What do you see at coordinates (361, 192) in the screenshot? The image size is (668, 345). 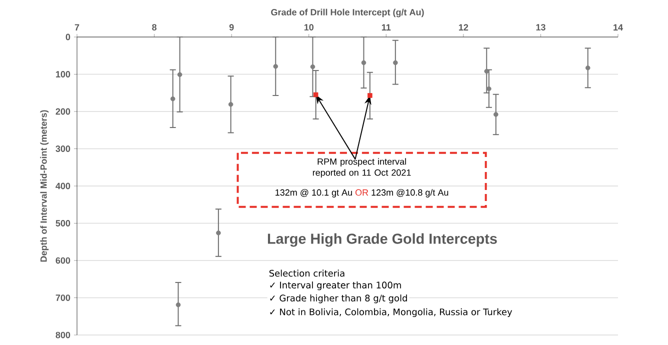 I see `annotation: OR` at bounding box center [361, 192].